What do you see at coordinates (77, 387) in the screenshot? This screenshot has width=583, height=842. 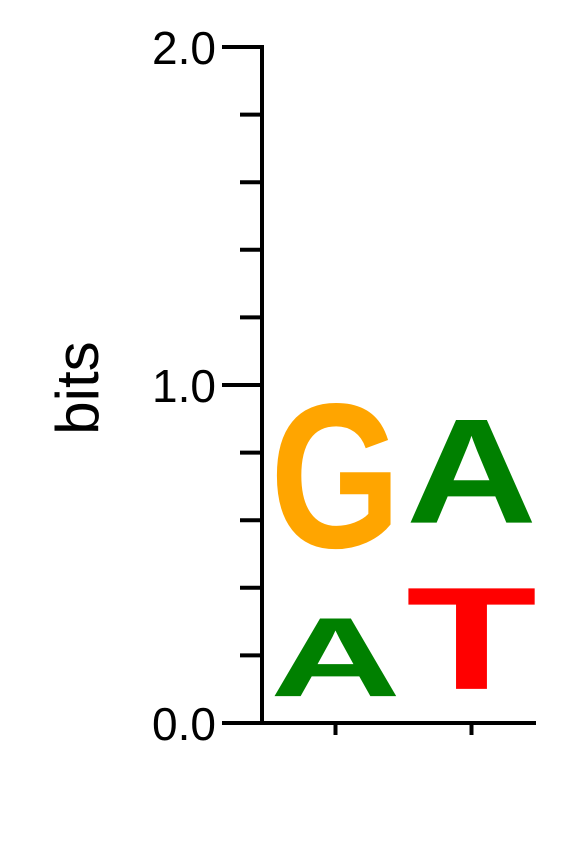 I see `y-axis-title: bits` at bounding box center [77, 387].